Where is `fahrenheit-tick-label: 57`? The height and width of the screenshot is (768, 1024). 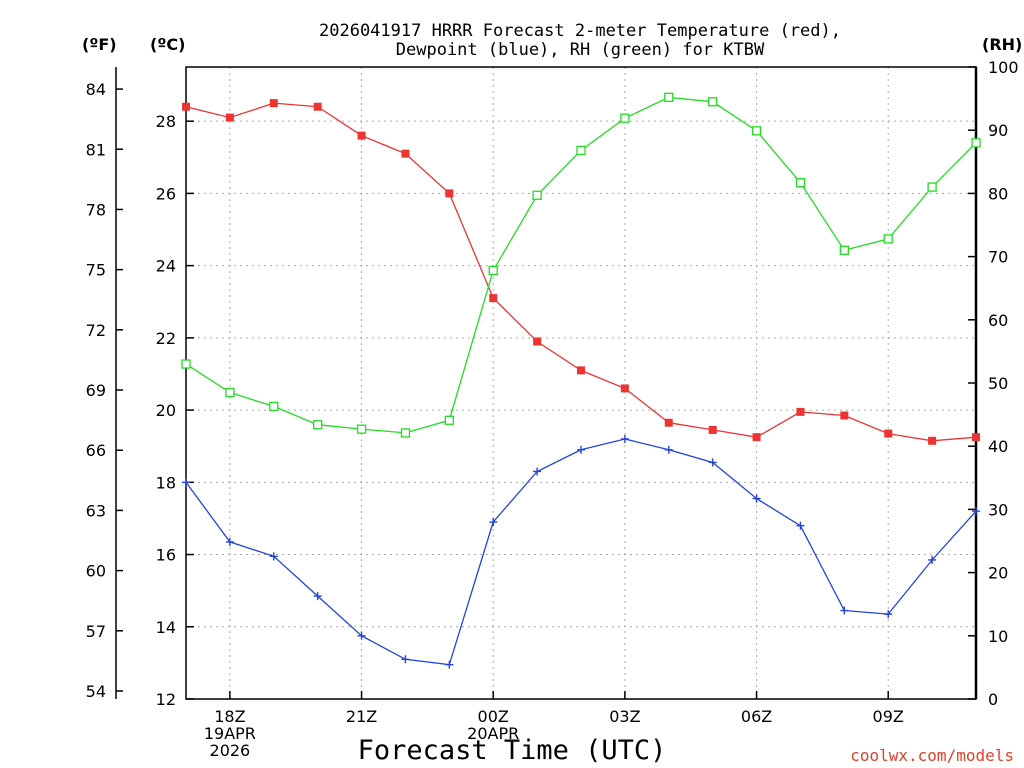 fahrenheit-tick-label: 57 is located at coordinates (96, 631).